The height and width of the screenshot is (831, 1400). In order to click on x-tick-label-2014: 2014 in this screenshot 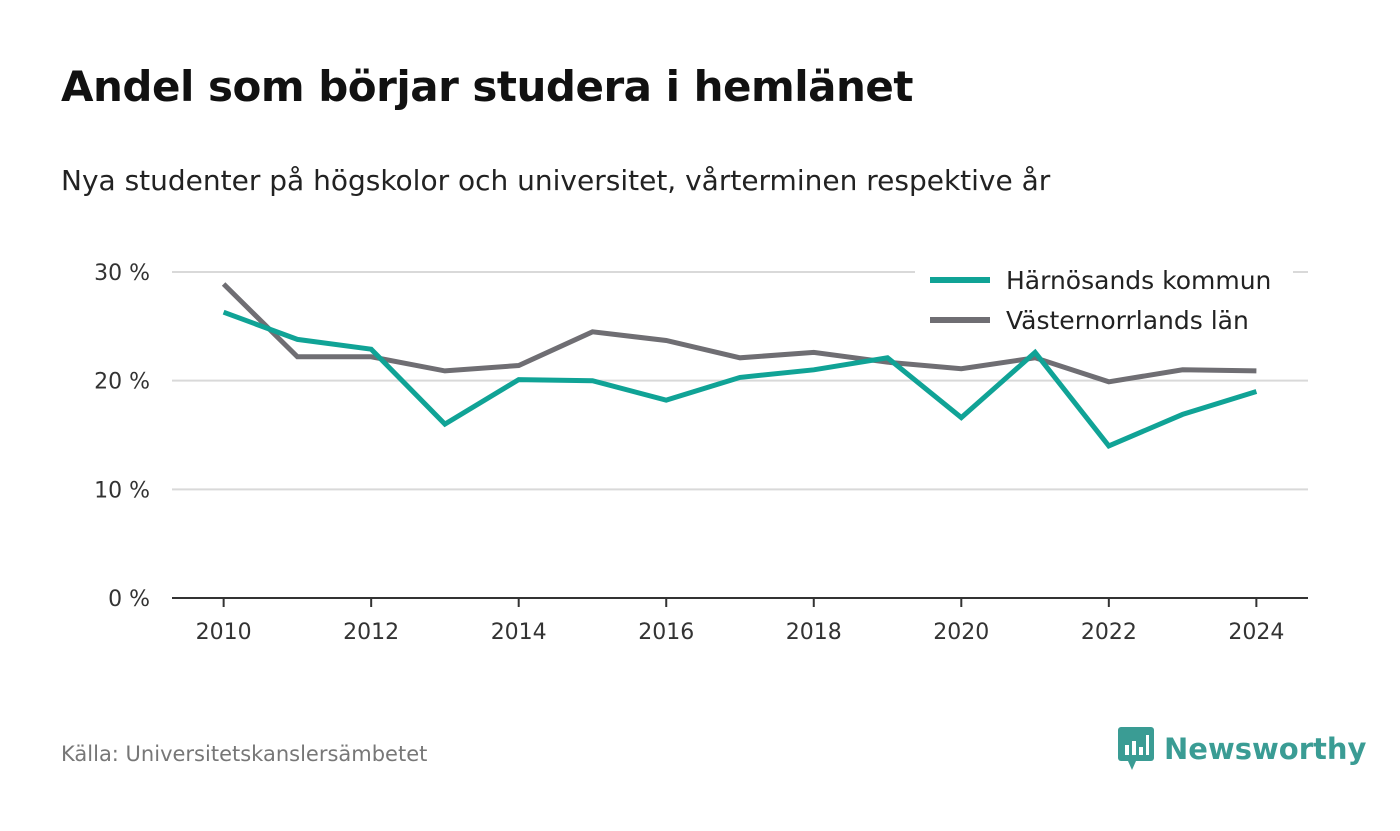, I will do `click(519, 632)`.